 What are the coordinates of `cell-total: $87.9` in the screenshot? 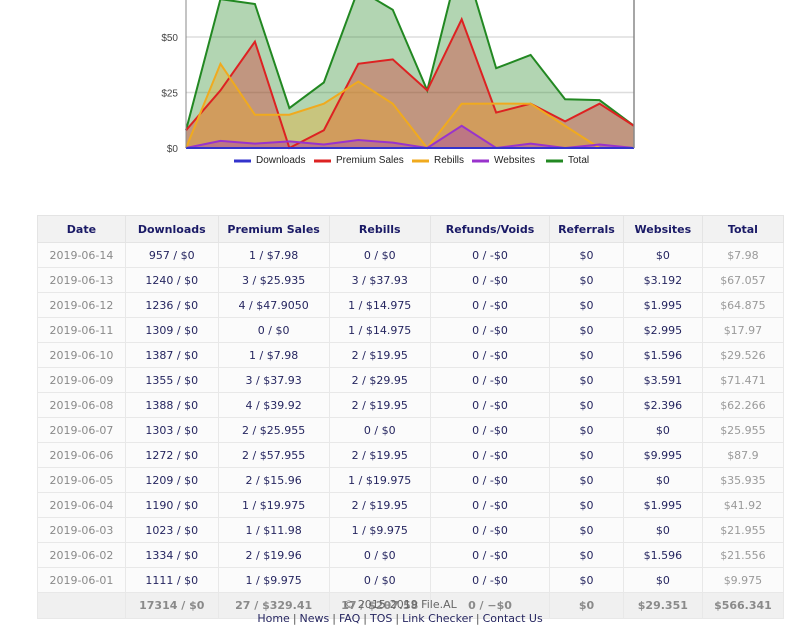 It's located at (743, 455).